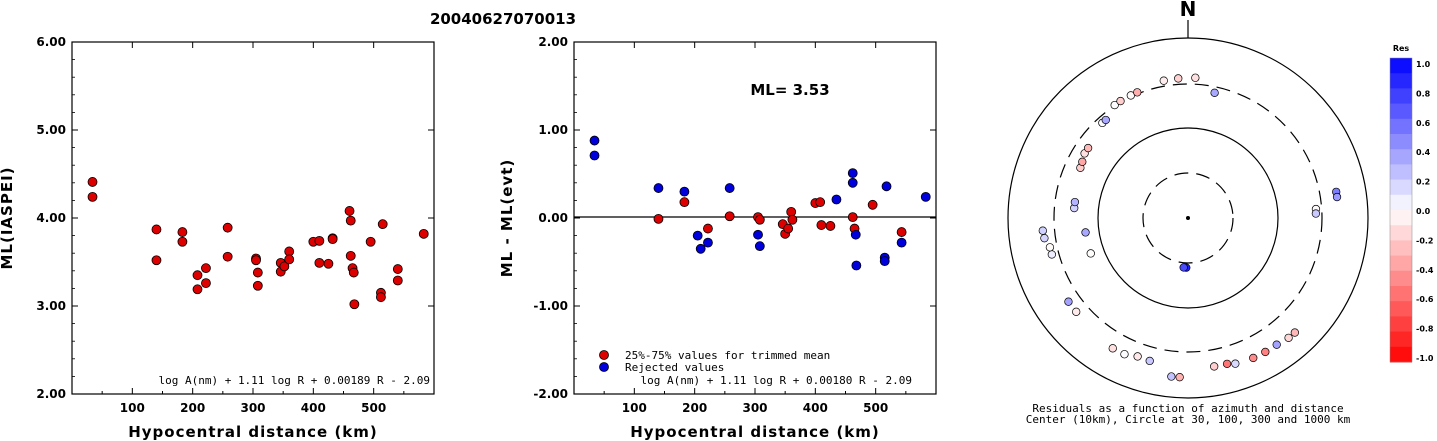 The height and width of the screenshot is (441, 1437). I want to click on colorbar-frame, so click(1401, 210).